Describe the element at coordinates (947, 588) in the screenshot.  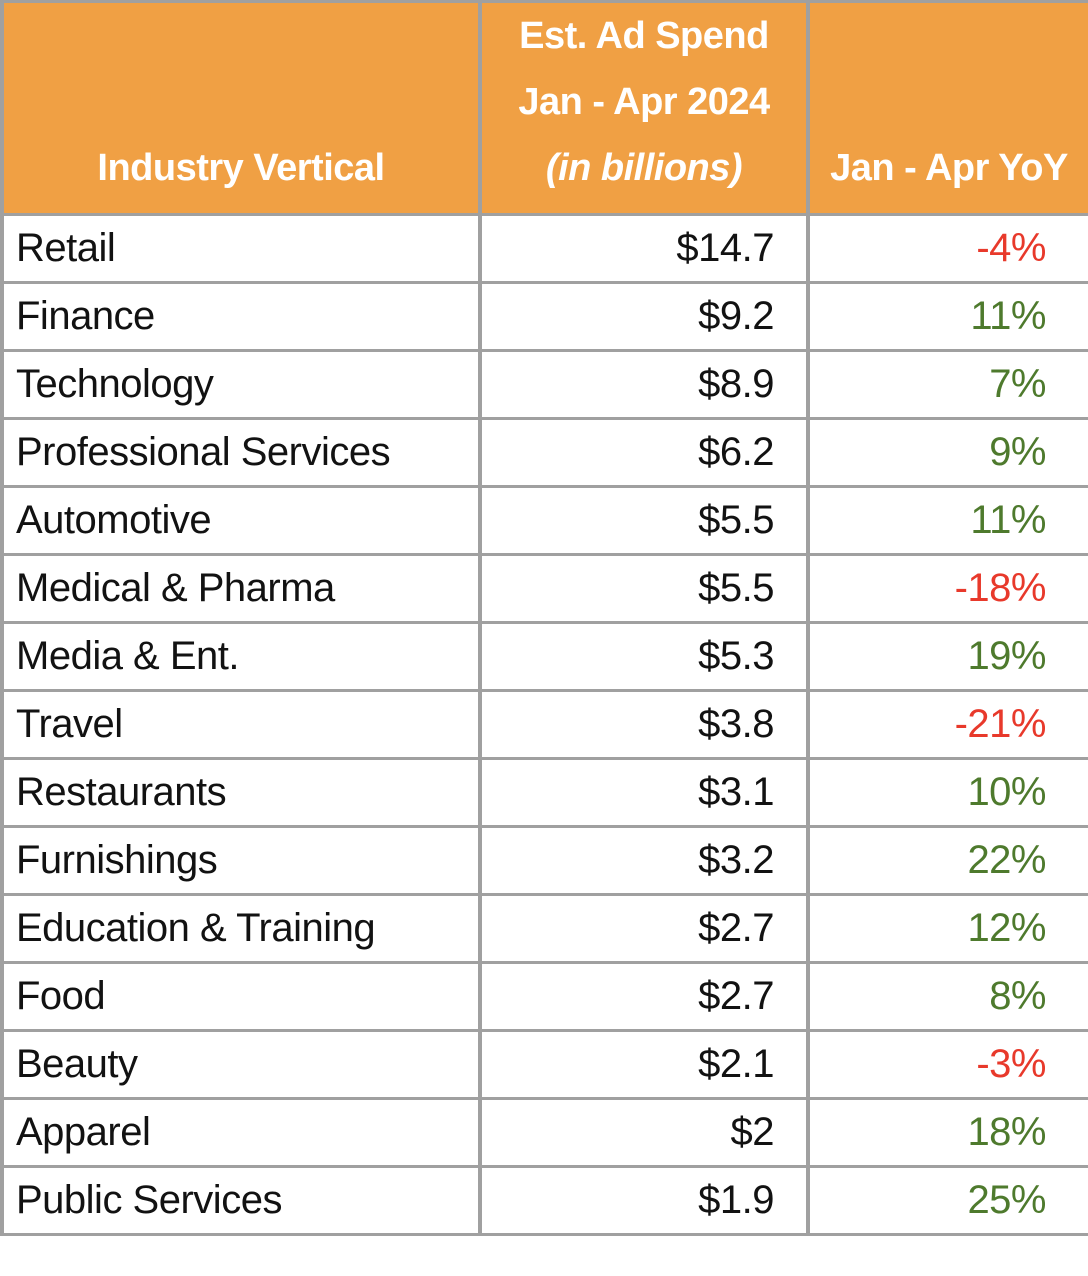
I see `yoy-cell: -18%` at that location.